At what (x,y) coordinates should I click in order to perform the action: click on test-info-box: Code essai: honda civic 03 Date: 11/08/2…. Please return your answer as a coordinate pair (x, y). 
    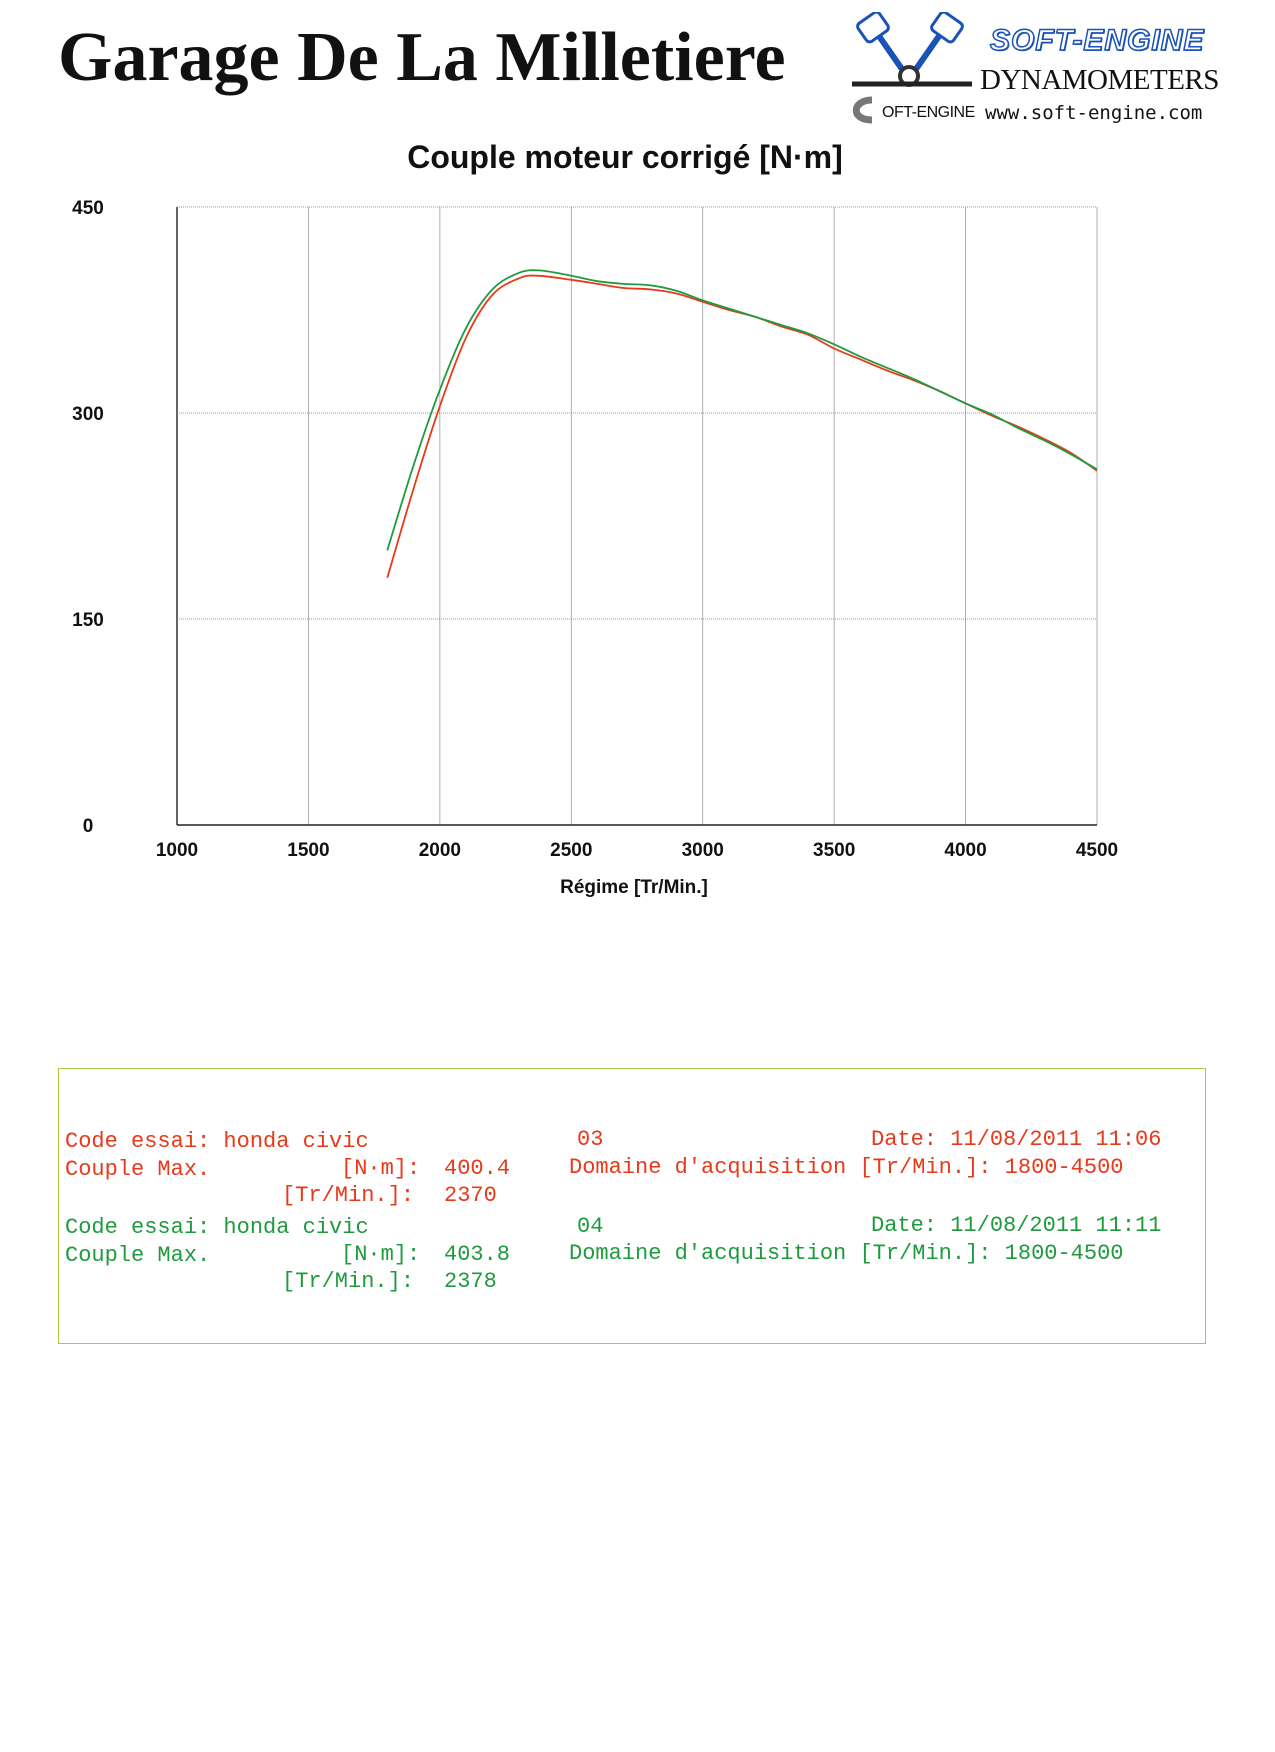
    Looking at the image, I should click on (632, 1206).